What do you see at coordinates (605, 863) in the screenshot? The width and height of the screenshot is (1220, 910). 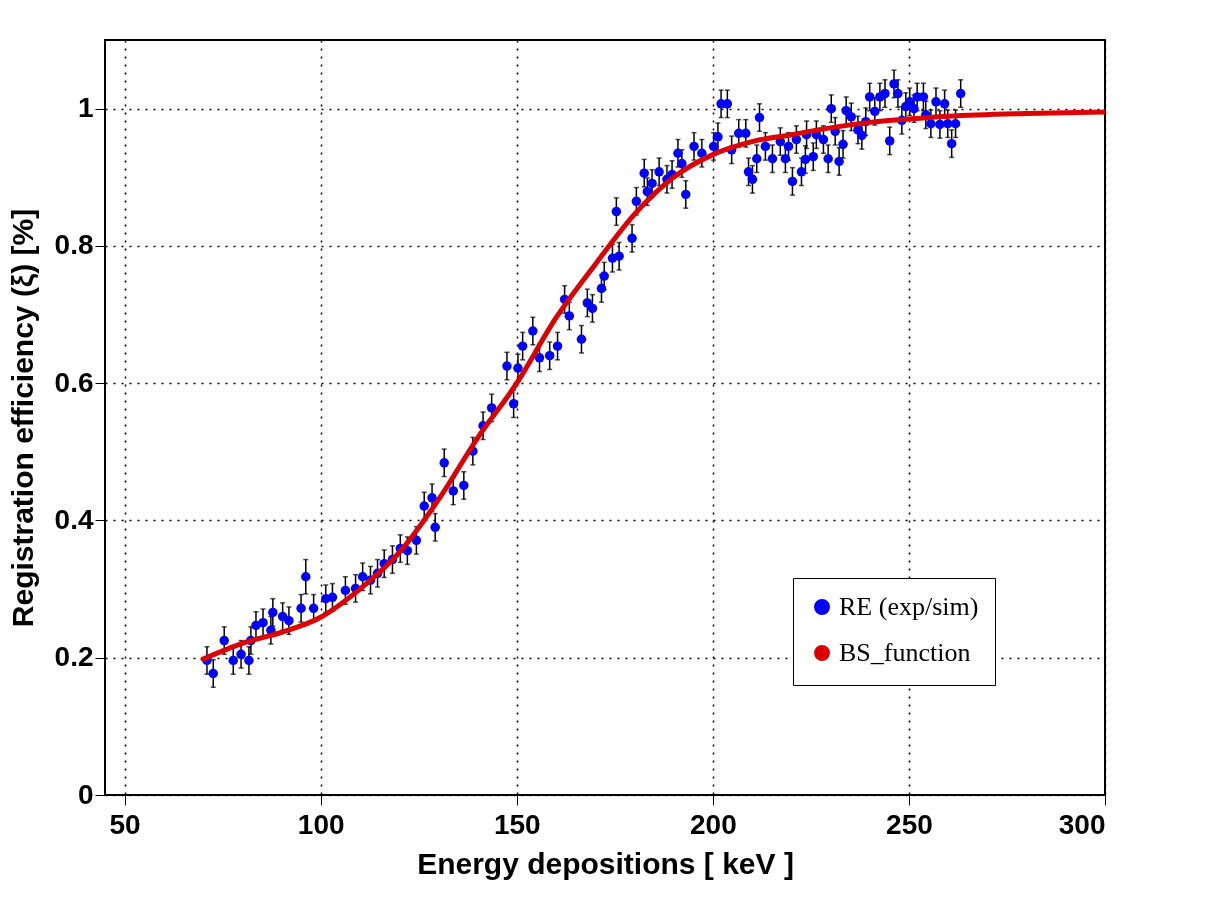 I see `x-axis-title: Energy depositions [ keV ]` at bounding box center [605, 863].